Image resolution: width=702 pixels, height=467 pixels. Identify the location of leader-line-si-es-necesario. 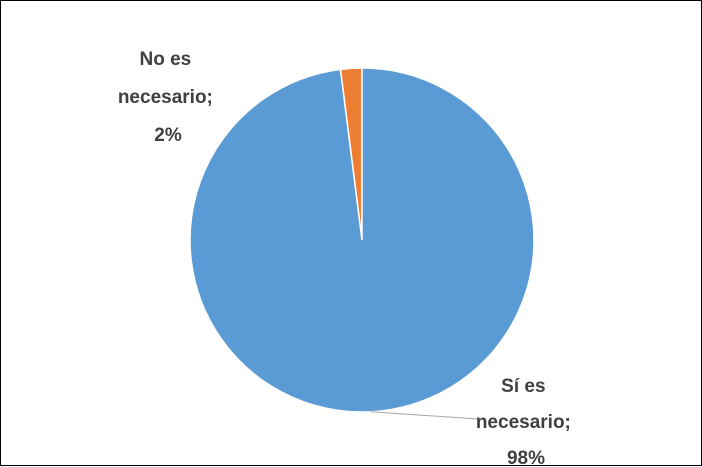
(425, 415).